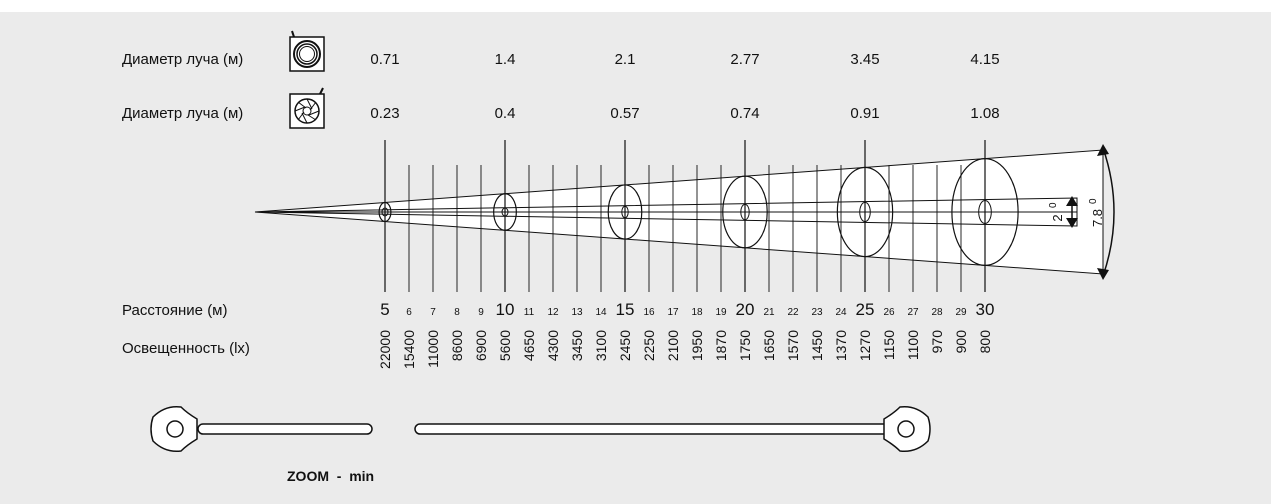 This screenshot has height=504, width=1271. I want to click on wide-angle-degree: 0, so click(1093, 201).